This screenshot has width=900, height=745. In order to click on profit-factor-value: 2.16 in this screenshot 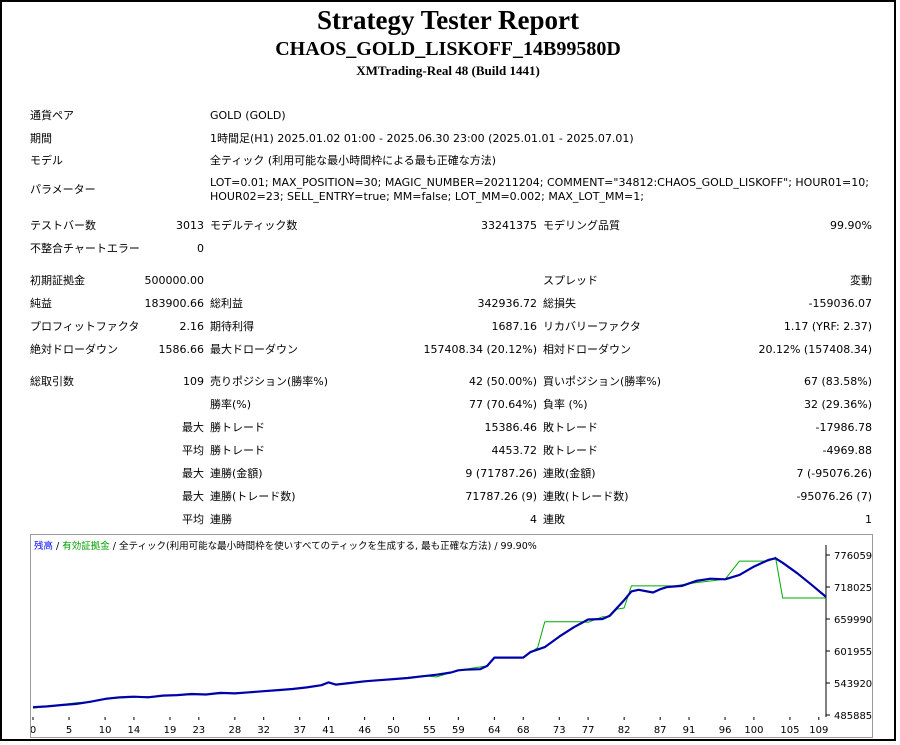, I will do `click(192, 326)`.